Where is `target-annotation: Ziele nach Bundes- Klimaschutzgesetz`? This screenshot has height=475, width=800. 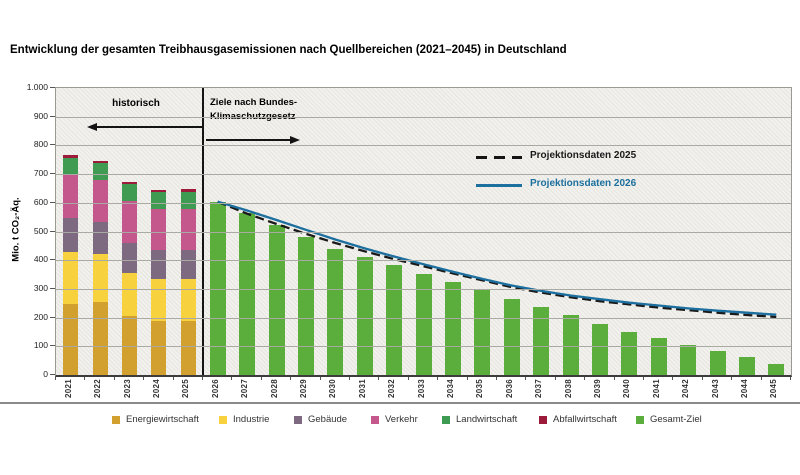
target-annotation: Ziele nach Bundes- Klimaschutzgesetz is located at coordinates (253, 110).